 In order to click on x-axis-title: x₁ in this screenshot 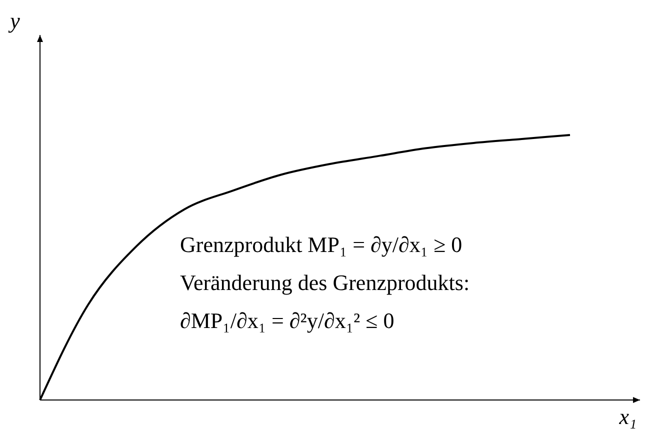, I will do `click(627, 416)`.